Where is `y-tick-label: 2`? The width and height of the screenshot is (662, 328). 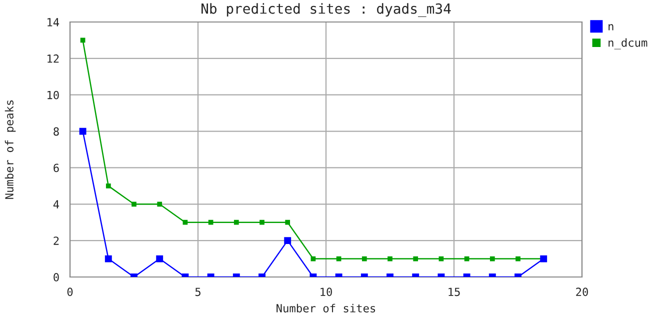 y-tick-label: 2 is located at coordinates (56, 240).